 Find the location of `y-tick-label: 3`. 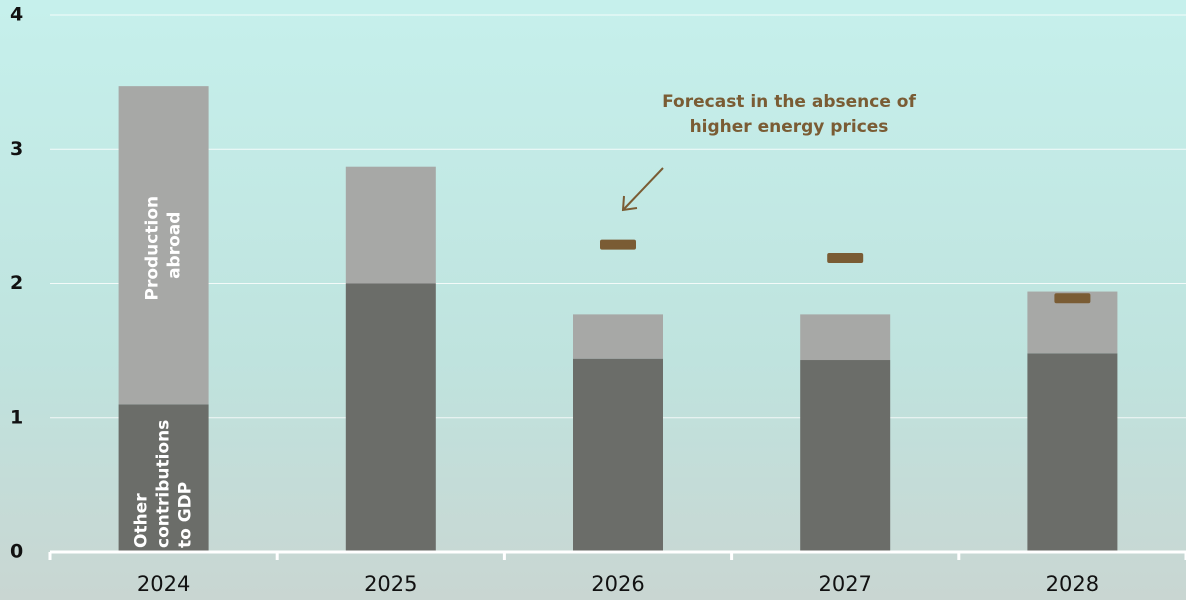

y-tick-label: 3 is located at coordinates (16, 149).